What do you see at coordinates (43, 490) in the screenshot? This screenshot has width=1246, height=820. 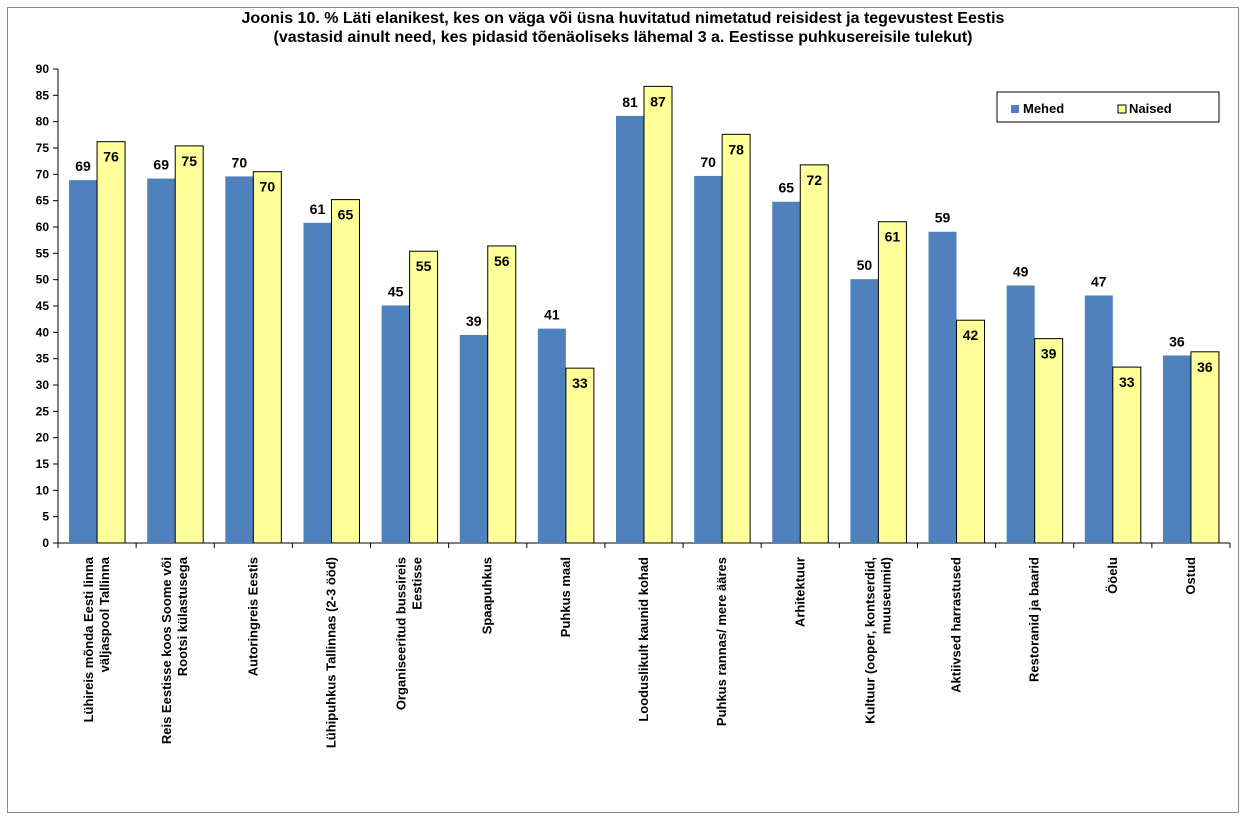 I see `y-tick-label: 10` at bounding box center [43, 490].